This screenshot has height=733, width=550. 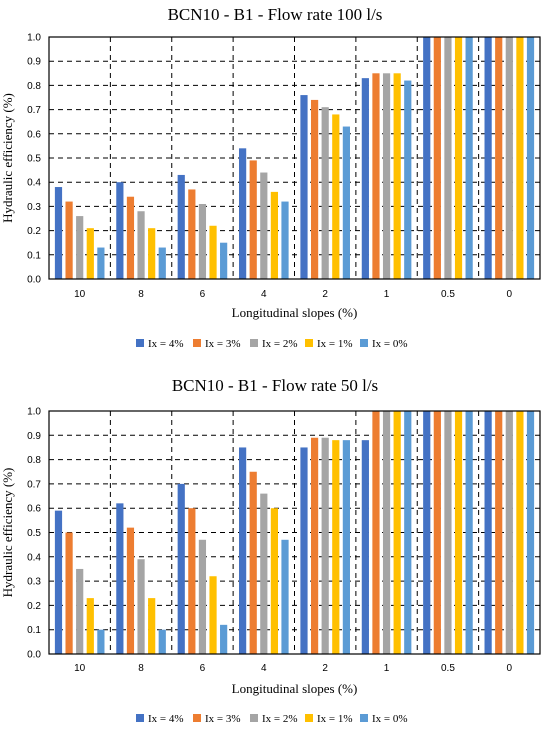 I want to click on chart-title: BCN10 - B1 - Flow rate 50 l/s, so click(x=275, y=385).